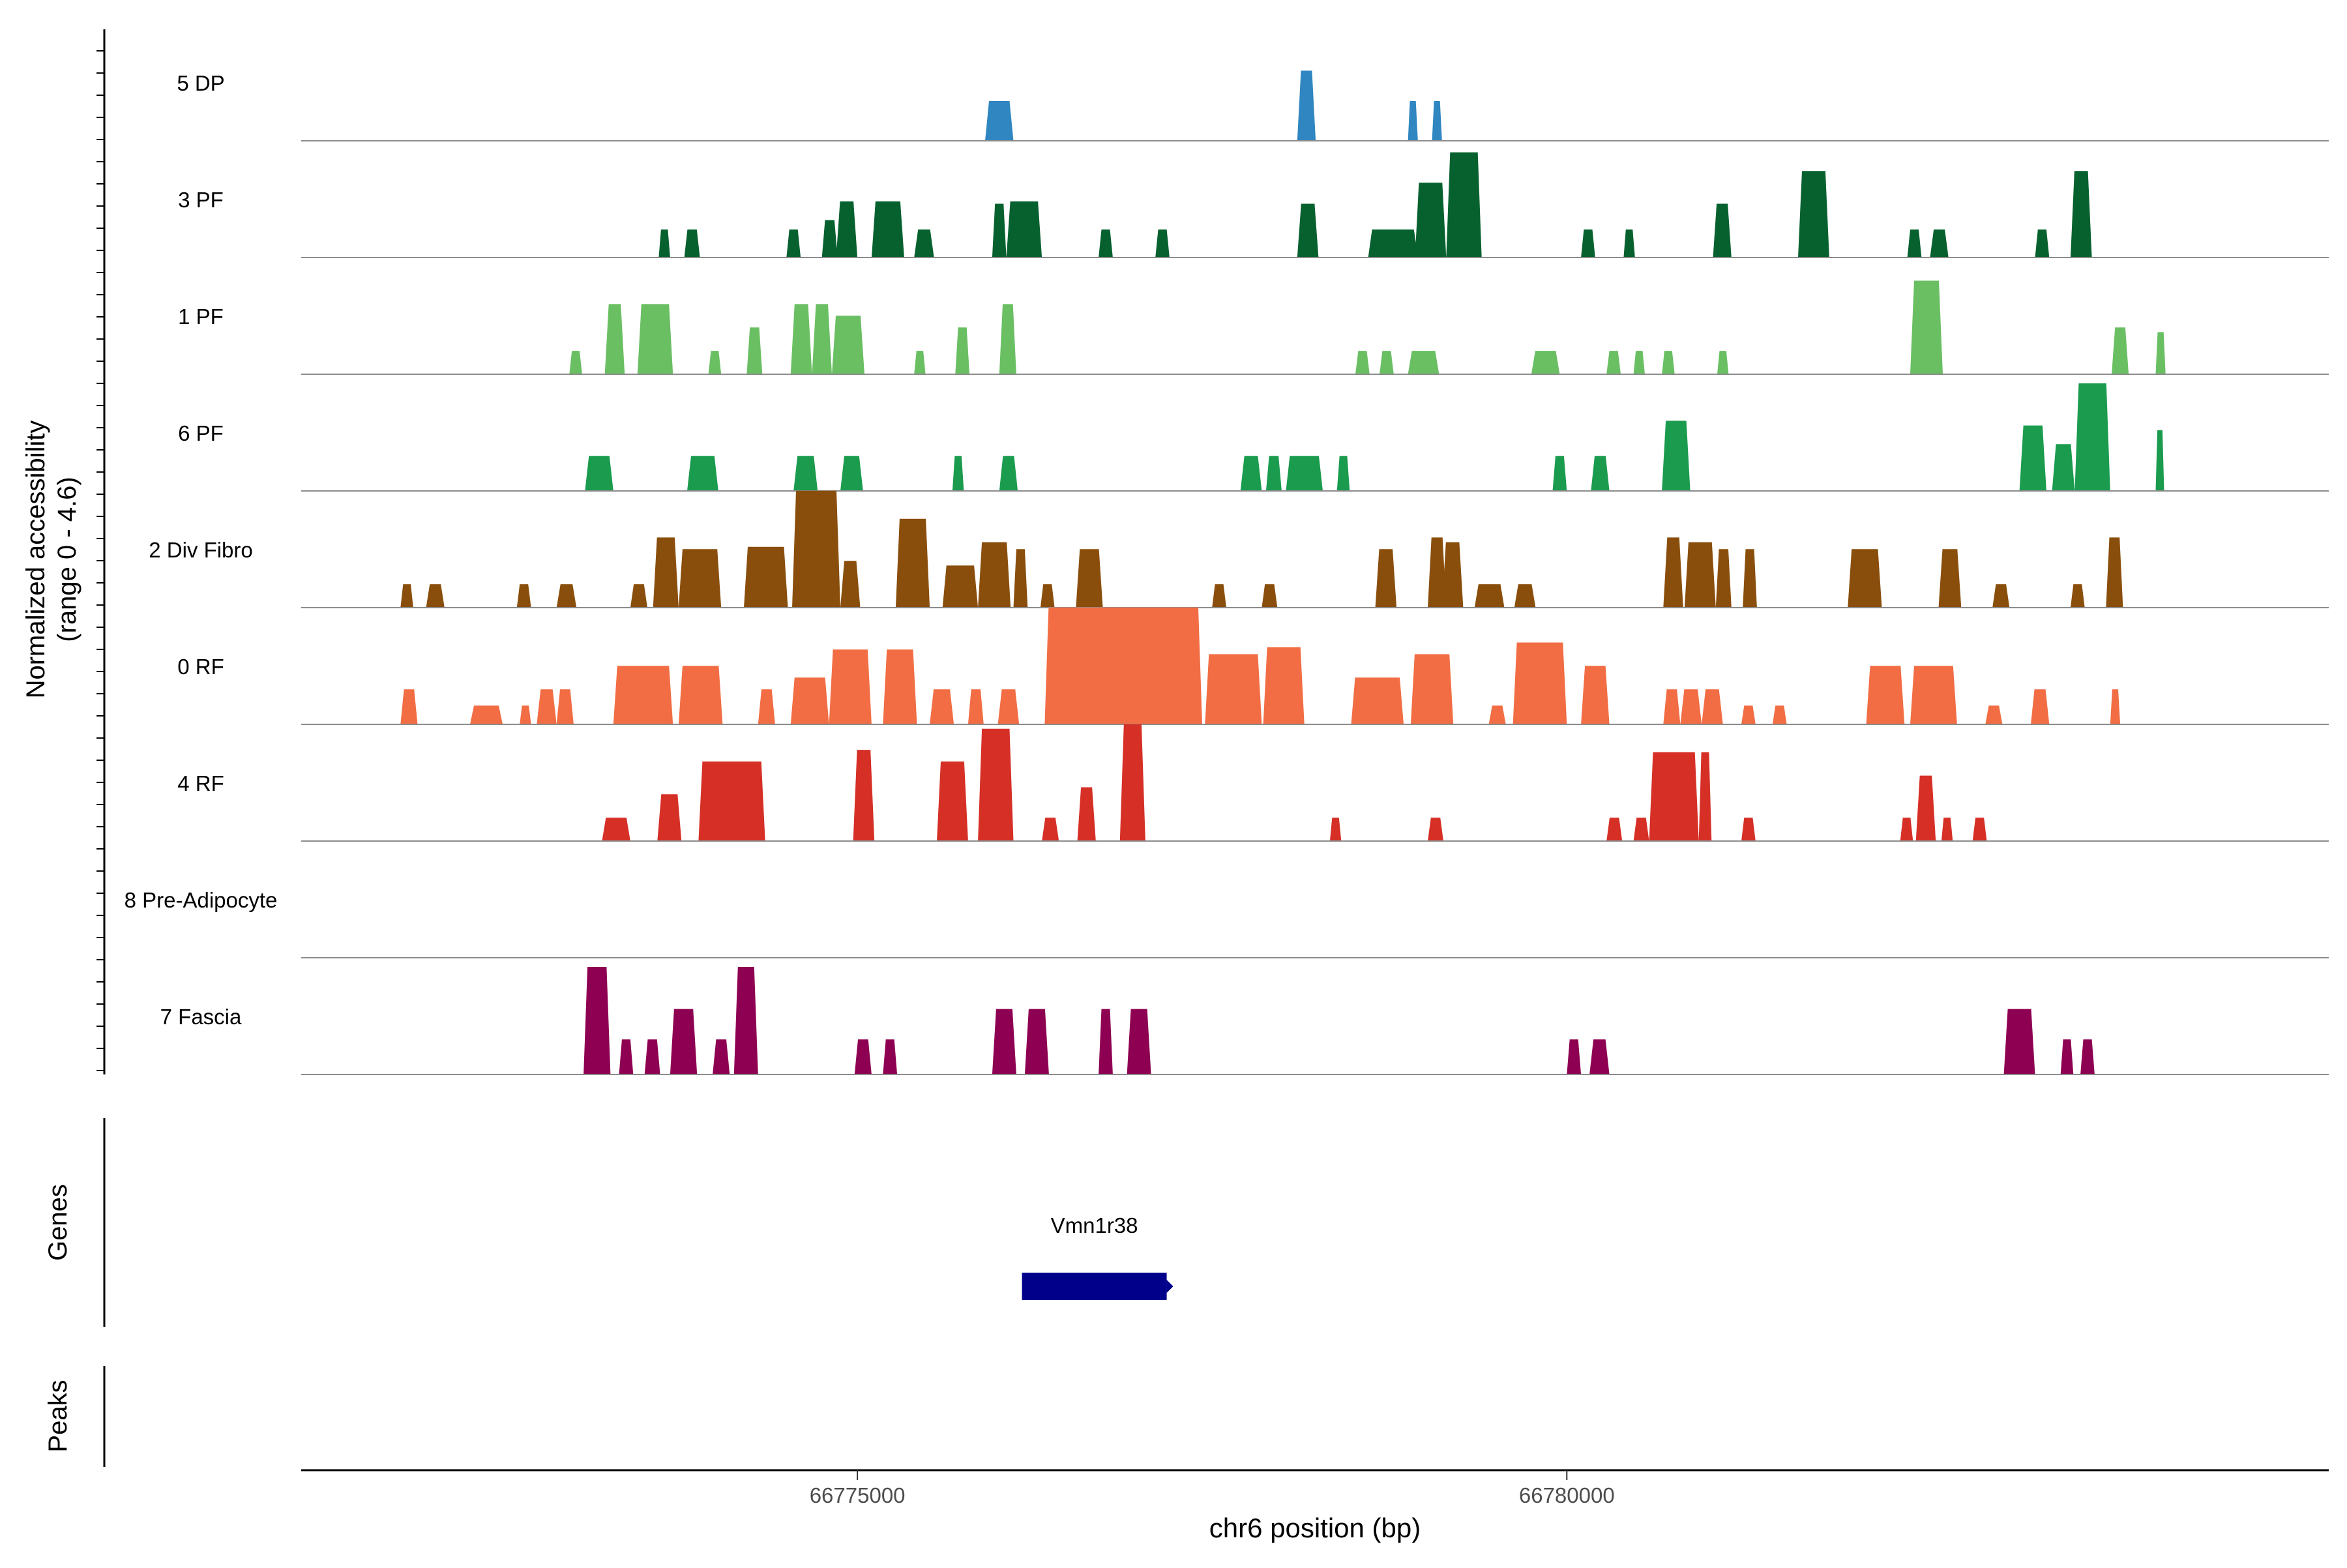 This screenshot has height=1568, width=2347. What do you see at coordinates (200, 783) in the screenshot?
I see `track-label: 4 RF` at bounding box center [200, 783].